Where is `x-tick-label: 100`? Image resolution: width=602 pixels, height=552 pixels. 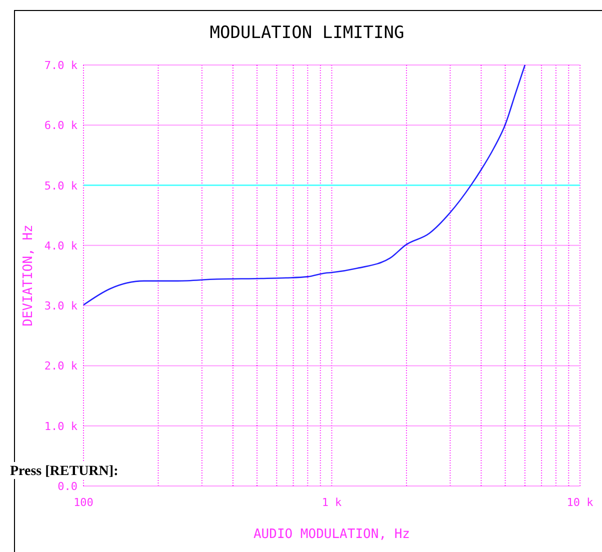 x-tick-label: 100 is located at coordinates (84, 502).